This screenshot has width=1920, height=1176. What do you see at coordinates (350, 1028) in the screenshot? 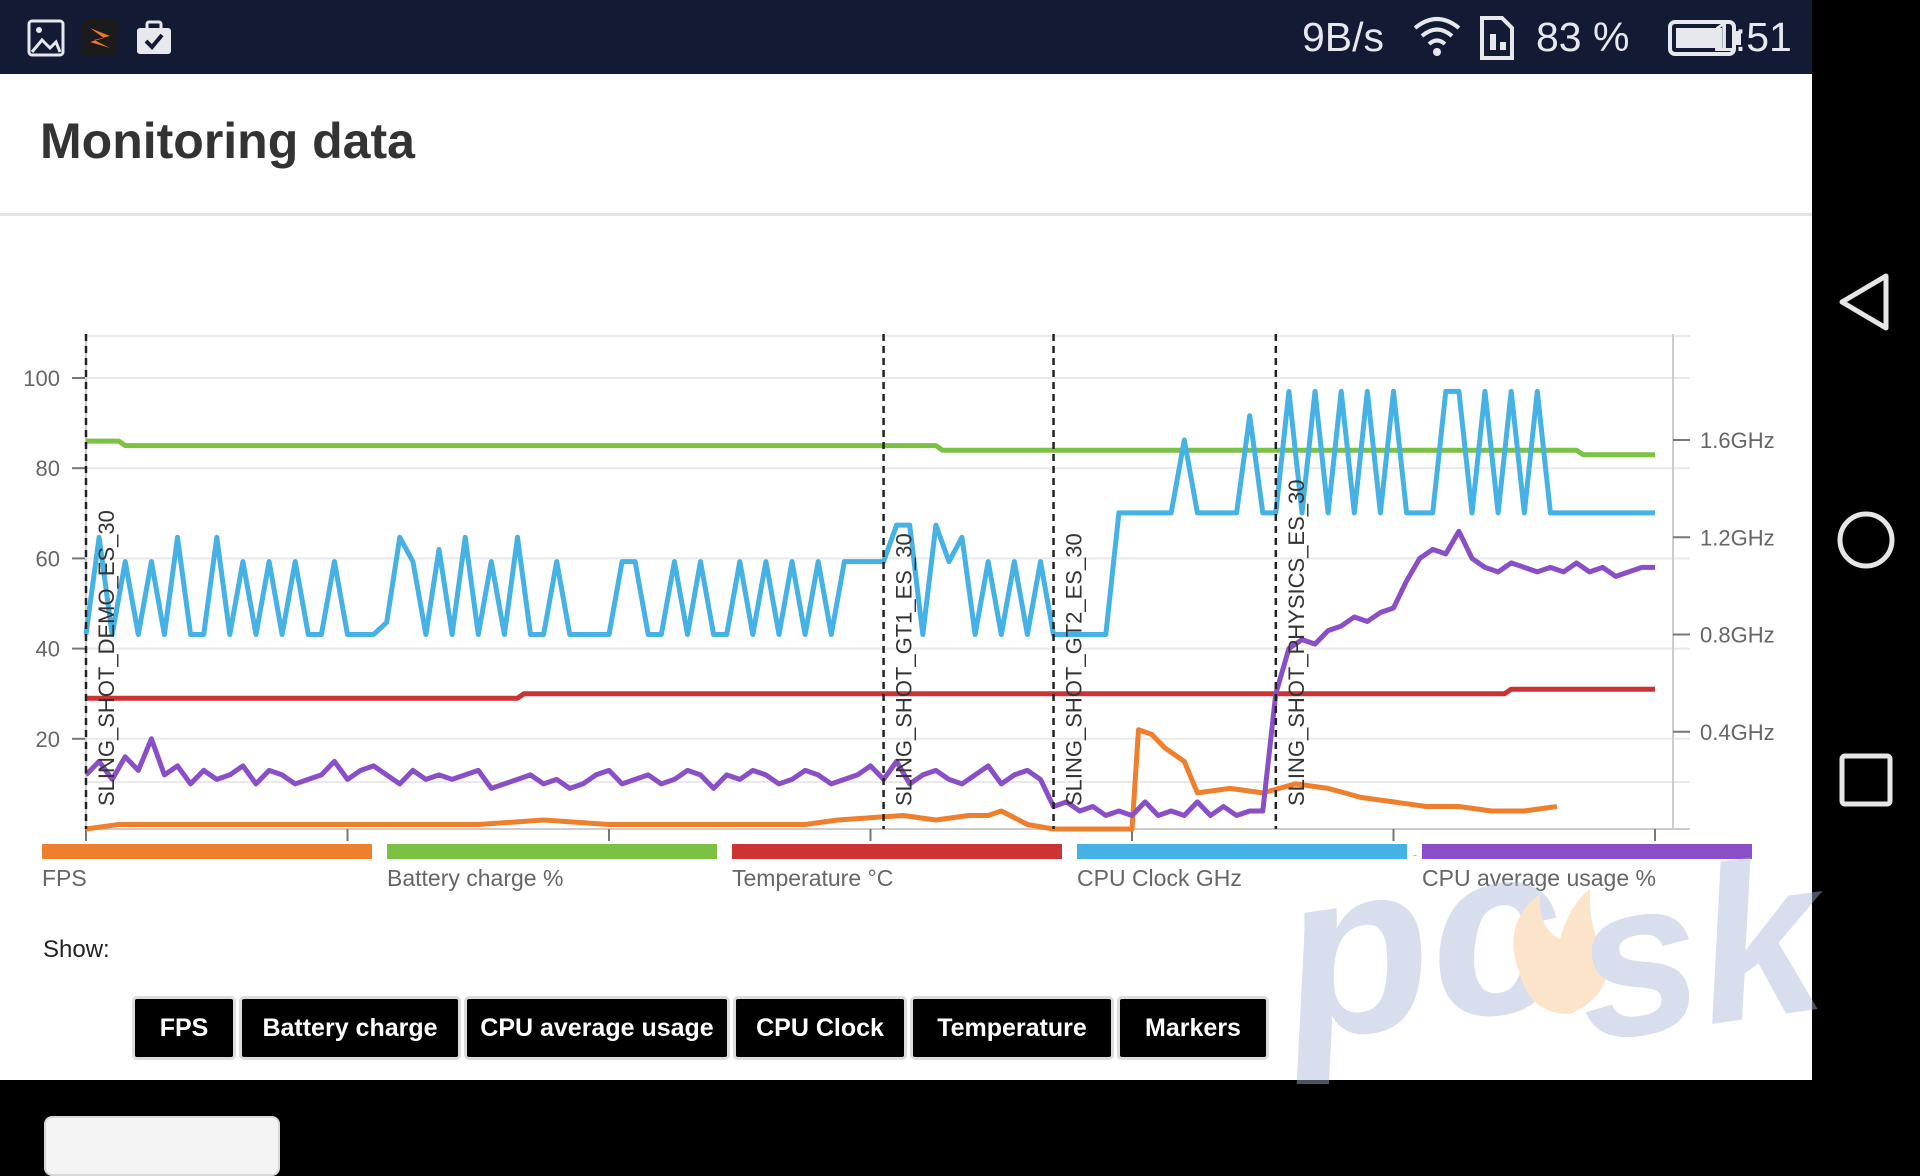
I see `show-battery-charge-button: Battery charge` at bounding box center [350, 1028].